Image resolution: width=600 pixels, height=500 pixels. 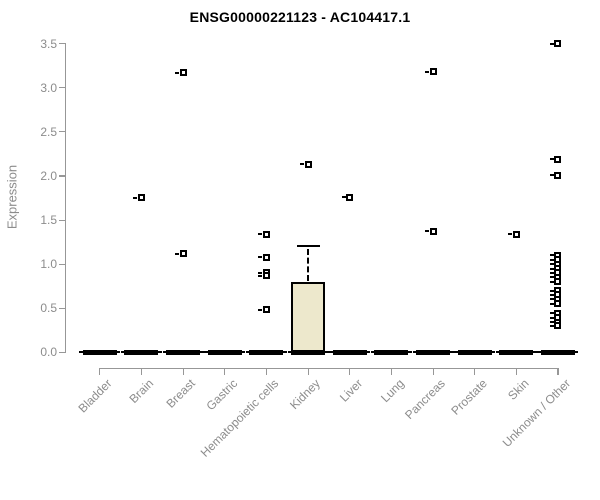 I want to click on x-tick-label: Pancreas, so click(x=425, y=399).